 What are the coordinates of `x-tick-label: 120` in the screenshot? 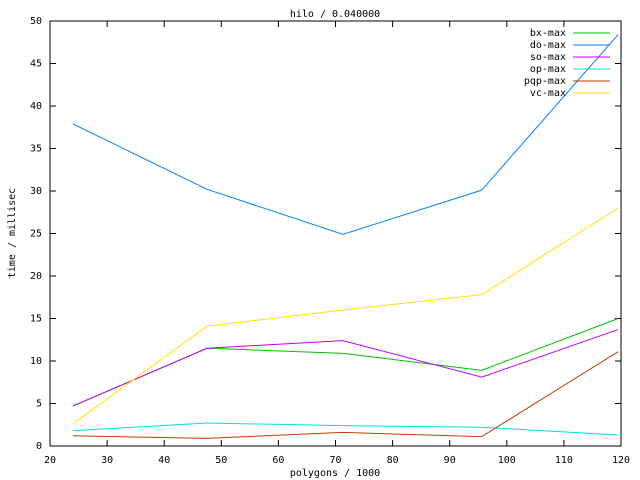 It's located at (621, 460).